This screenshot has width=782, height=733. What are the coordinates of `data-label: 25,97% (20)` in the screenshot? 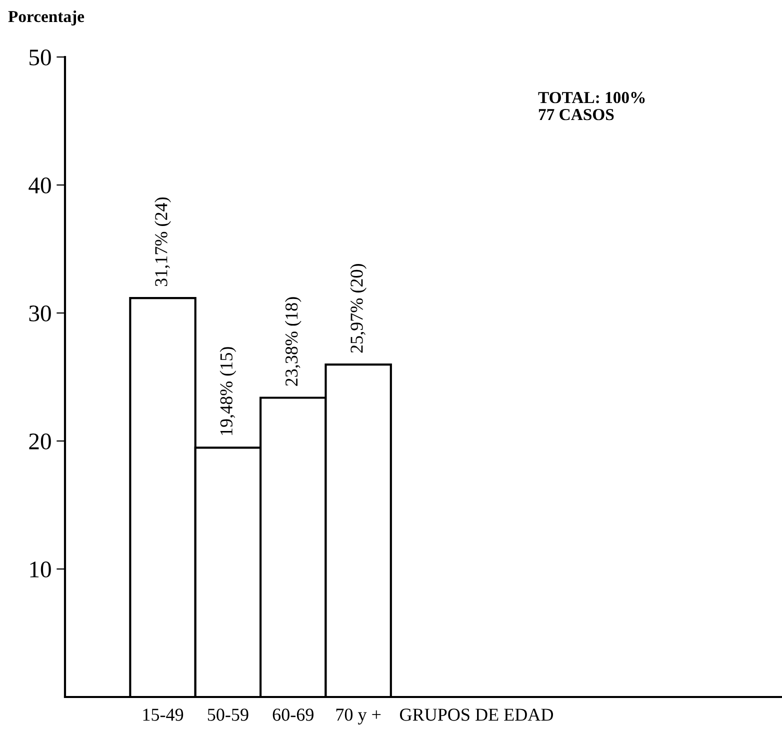 It's located at (358, 308).